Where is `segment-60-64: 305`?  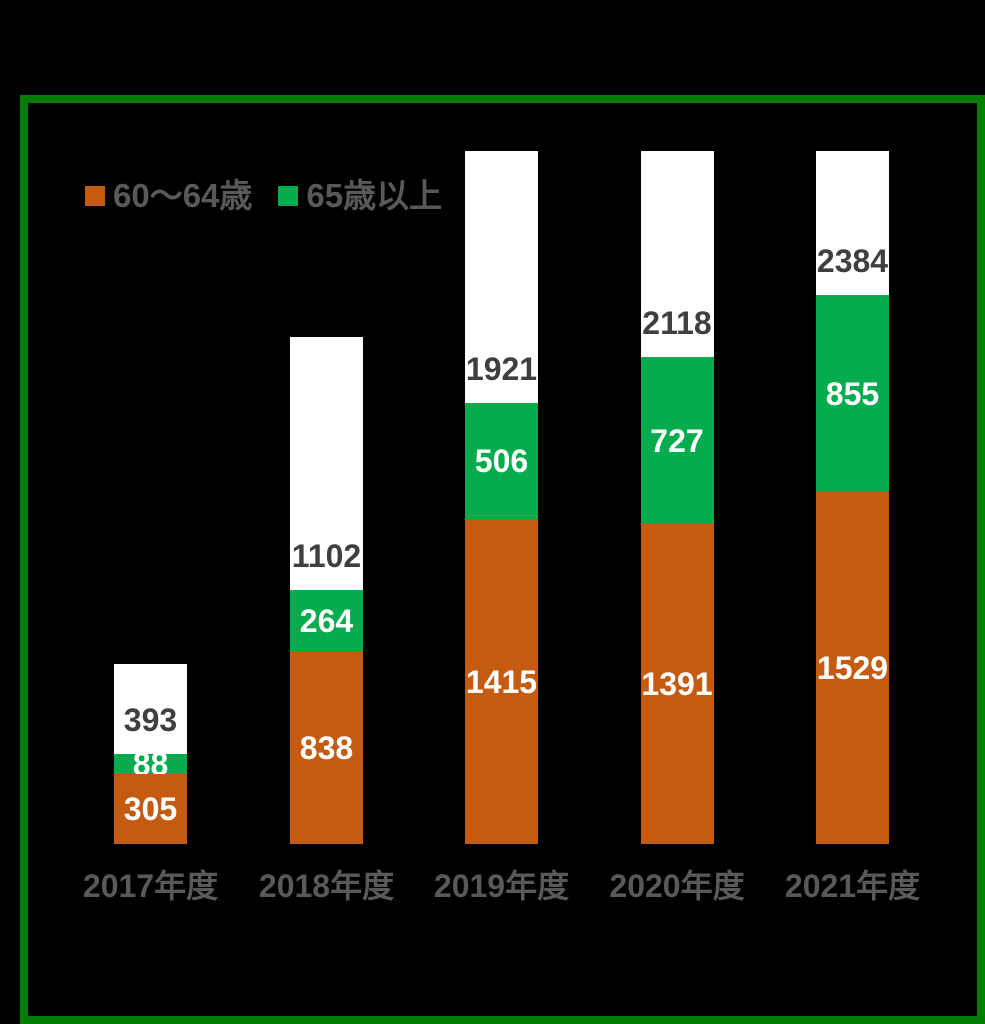 segment-60-64: 305 is located at coordinates (150, 809).